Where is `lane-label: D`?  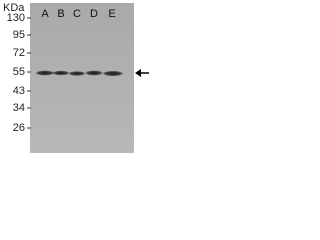
lane-label: D is located at coordinates (94, 14).